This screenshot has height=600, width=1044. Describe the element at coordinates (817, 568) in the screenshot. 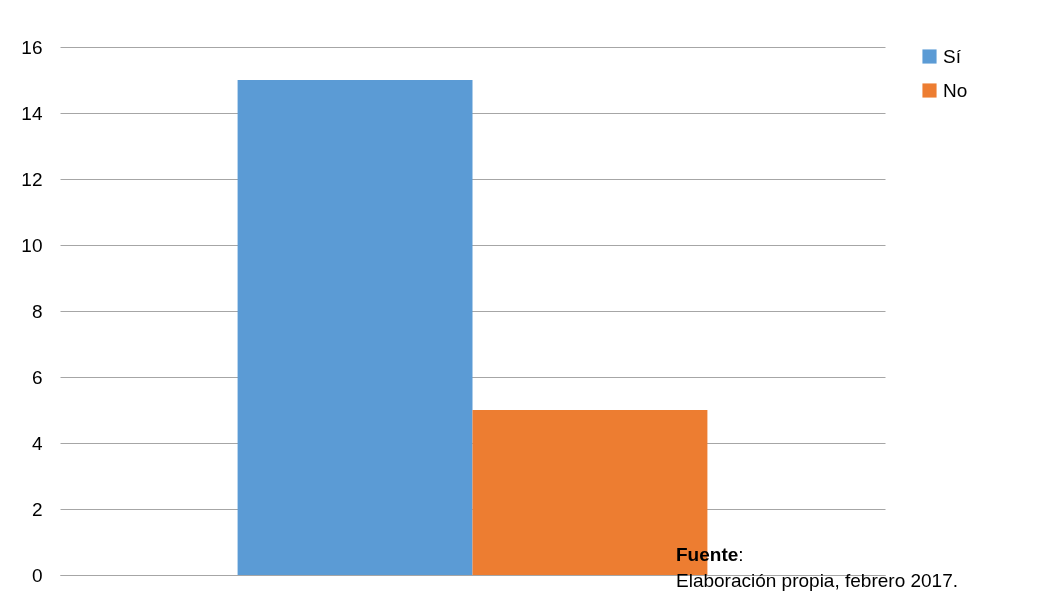

I see `annotation: Fuente: Elaboración propia, febrero 2017.` at that location.